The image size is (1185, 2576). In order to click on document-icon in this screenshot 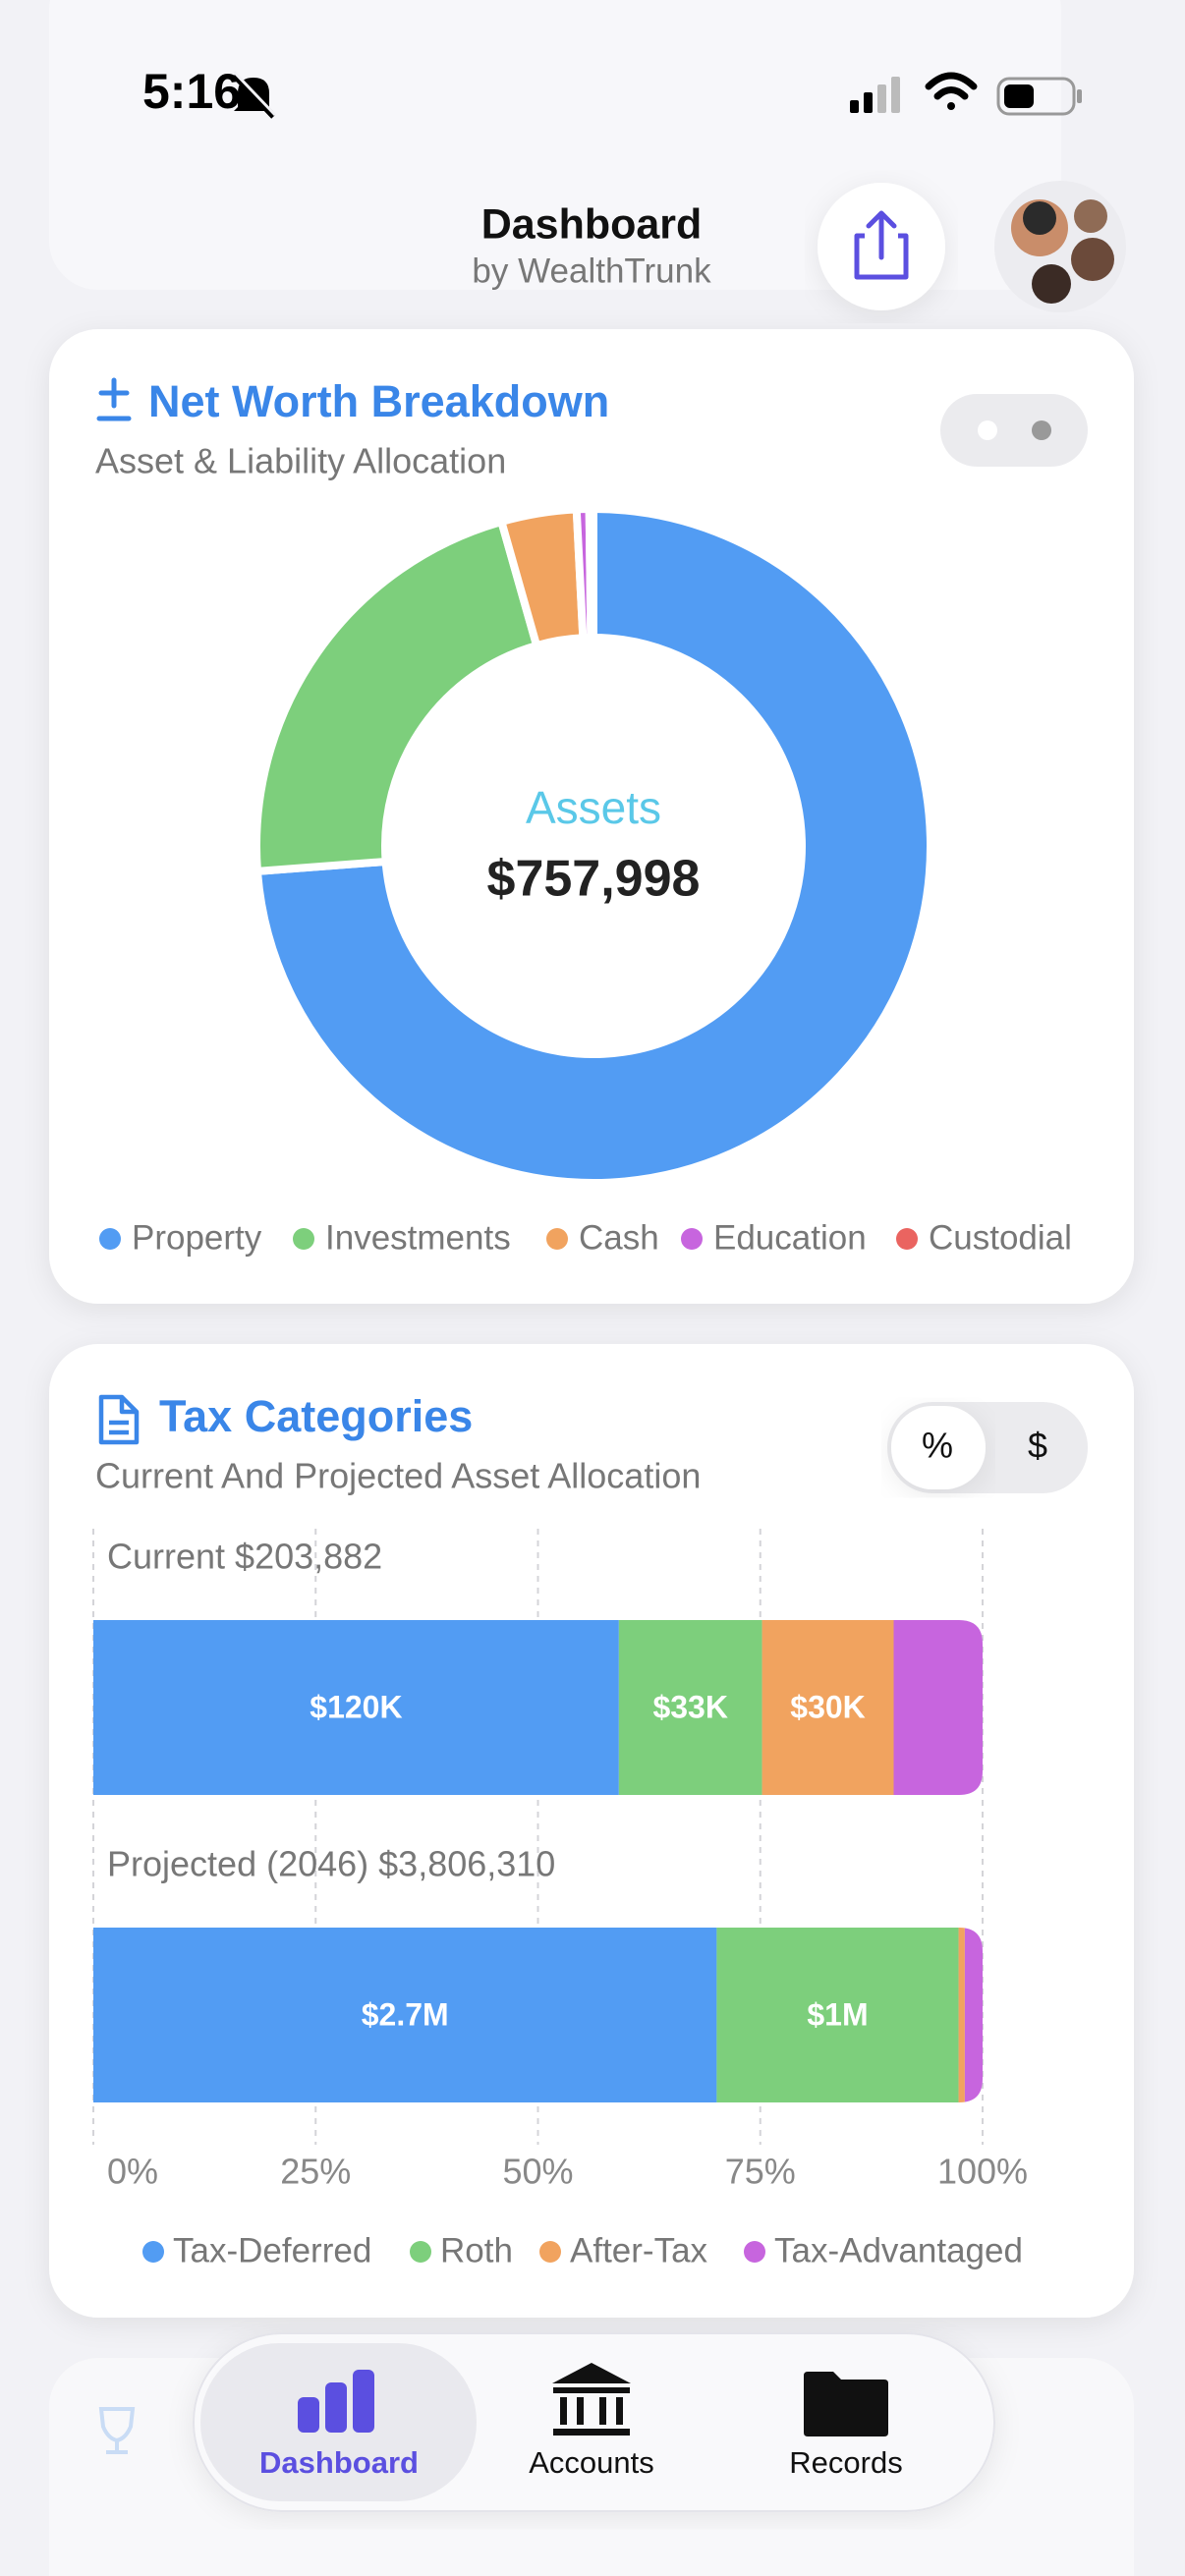, I will do `click(119, 1419)`.